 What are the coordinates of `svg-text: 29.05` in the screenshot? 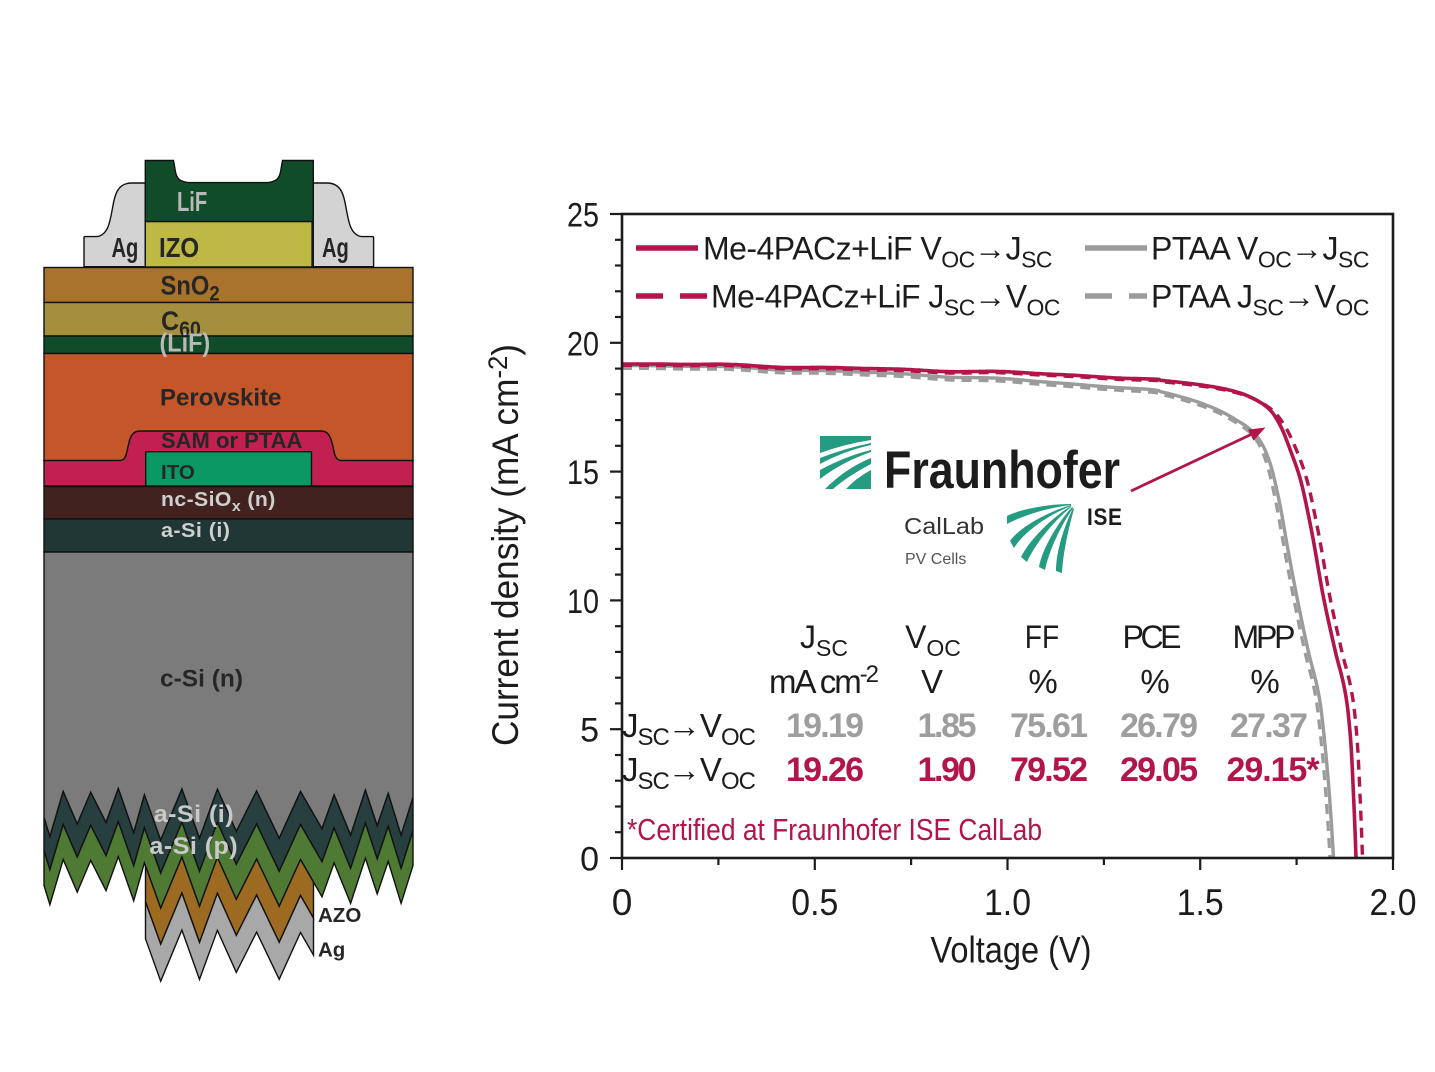 It's located at (1159, 770).